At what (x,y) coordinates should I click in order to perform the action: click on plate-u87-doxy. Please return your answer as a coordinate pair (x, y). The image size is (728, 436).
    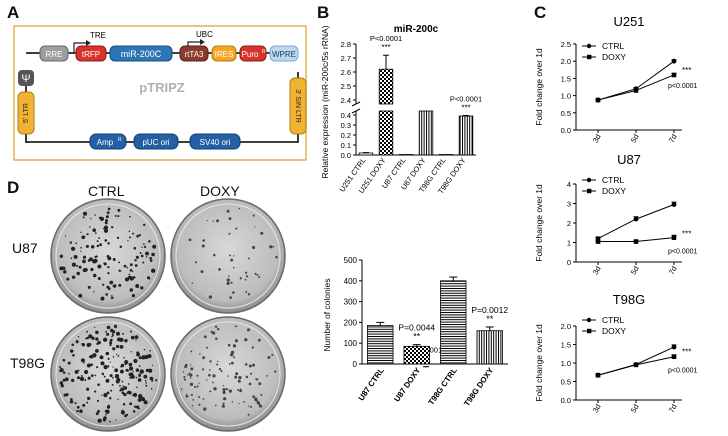
    Looking at the image, I should click on (228, 256).